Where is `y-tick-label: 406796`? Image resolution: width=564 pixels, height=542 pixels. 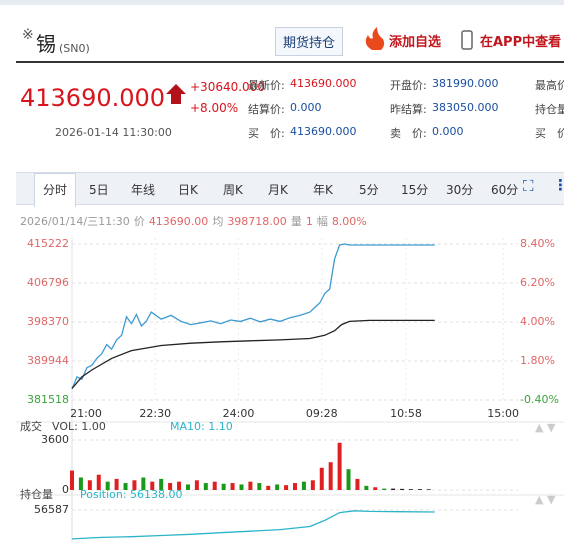 y-tick-label: 406796 is located at coordinates (48, 282).